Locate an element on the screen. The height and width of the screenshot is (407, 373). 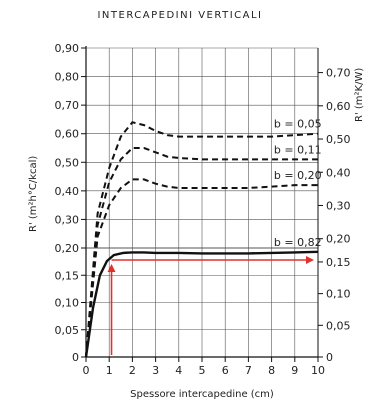
tick-label-left: 0,60 is located at coordinates (67, 134).